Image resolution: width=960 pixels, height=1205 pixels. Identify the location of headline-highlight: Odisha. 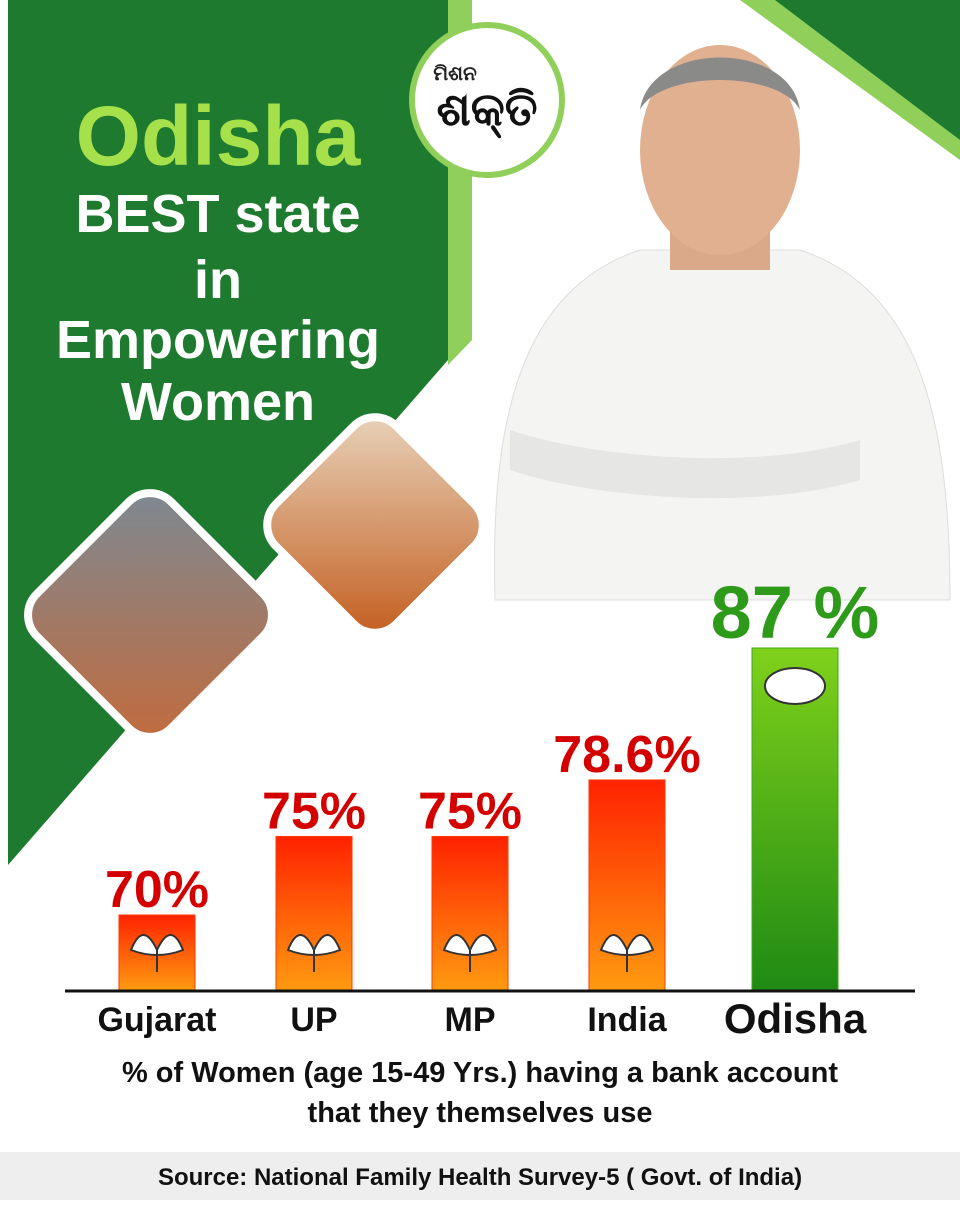
(219, 136).